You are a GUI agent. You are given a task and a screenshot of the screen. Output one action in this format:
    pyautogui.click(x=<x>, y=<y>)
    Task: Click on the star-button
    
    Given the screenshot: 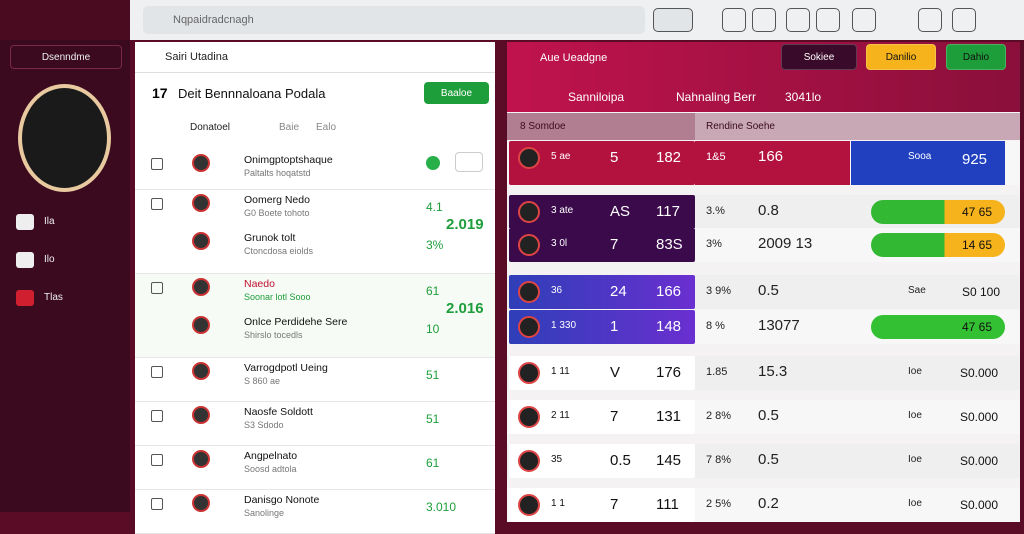 What is the action you would take?
    pyautogui.click(x=469, y=162)
    